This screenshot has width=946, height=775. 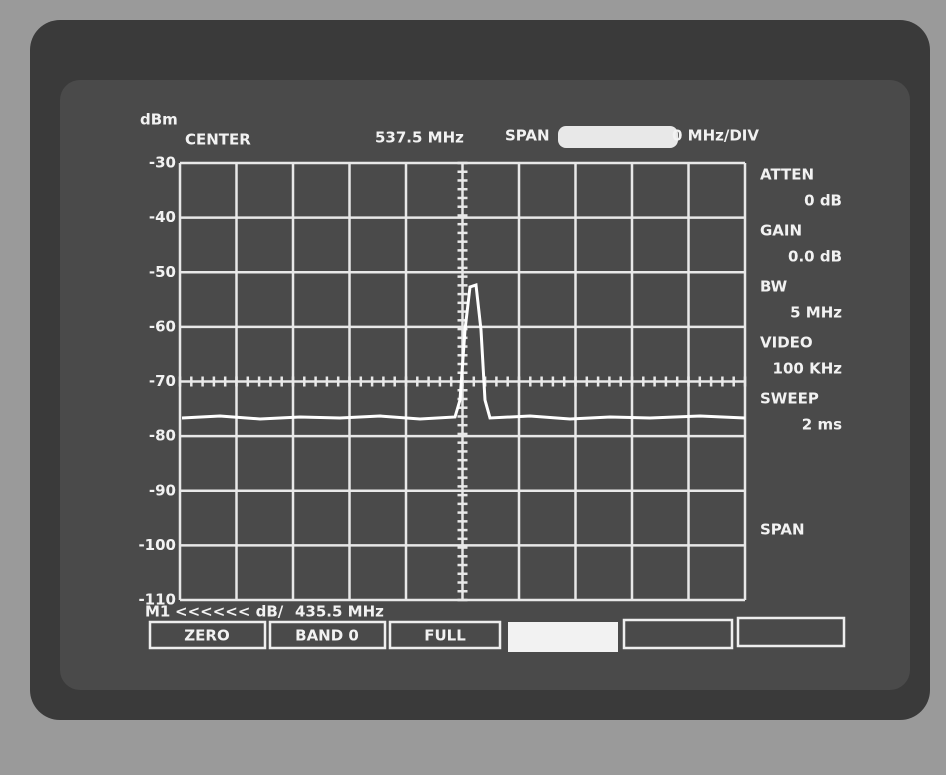 I want to click on y-label: -80, so click(x=162, y=436).